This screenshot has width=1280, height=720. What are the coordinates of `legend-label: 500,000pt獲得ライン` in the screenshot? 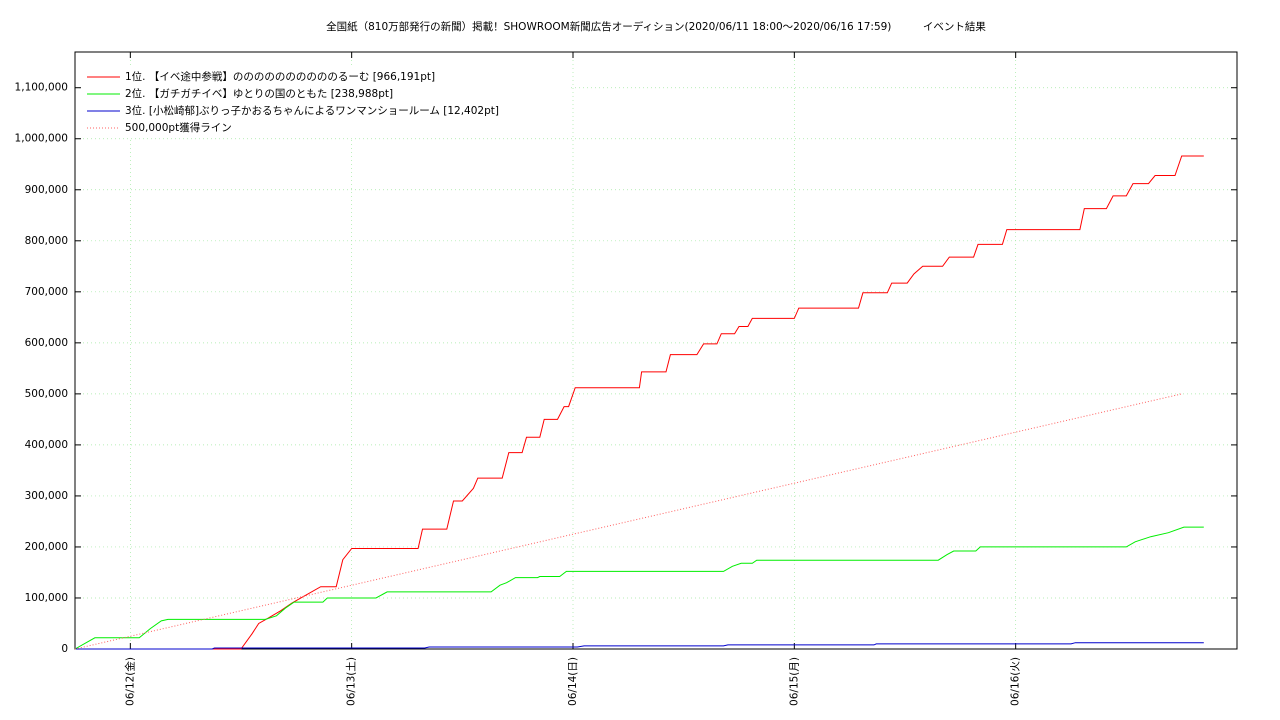 It's located at (178, 127).